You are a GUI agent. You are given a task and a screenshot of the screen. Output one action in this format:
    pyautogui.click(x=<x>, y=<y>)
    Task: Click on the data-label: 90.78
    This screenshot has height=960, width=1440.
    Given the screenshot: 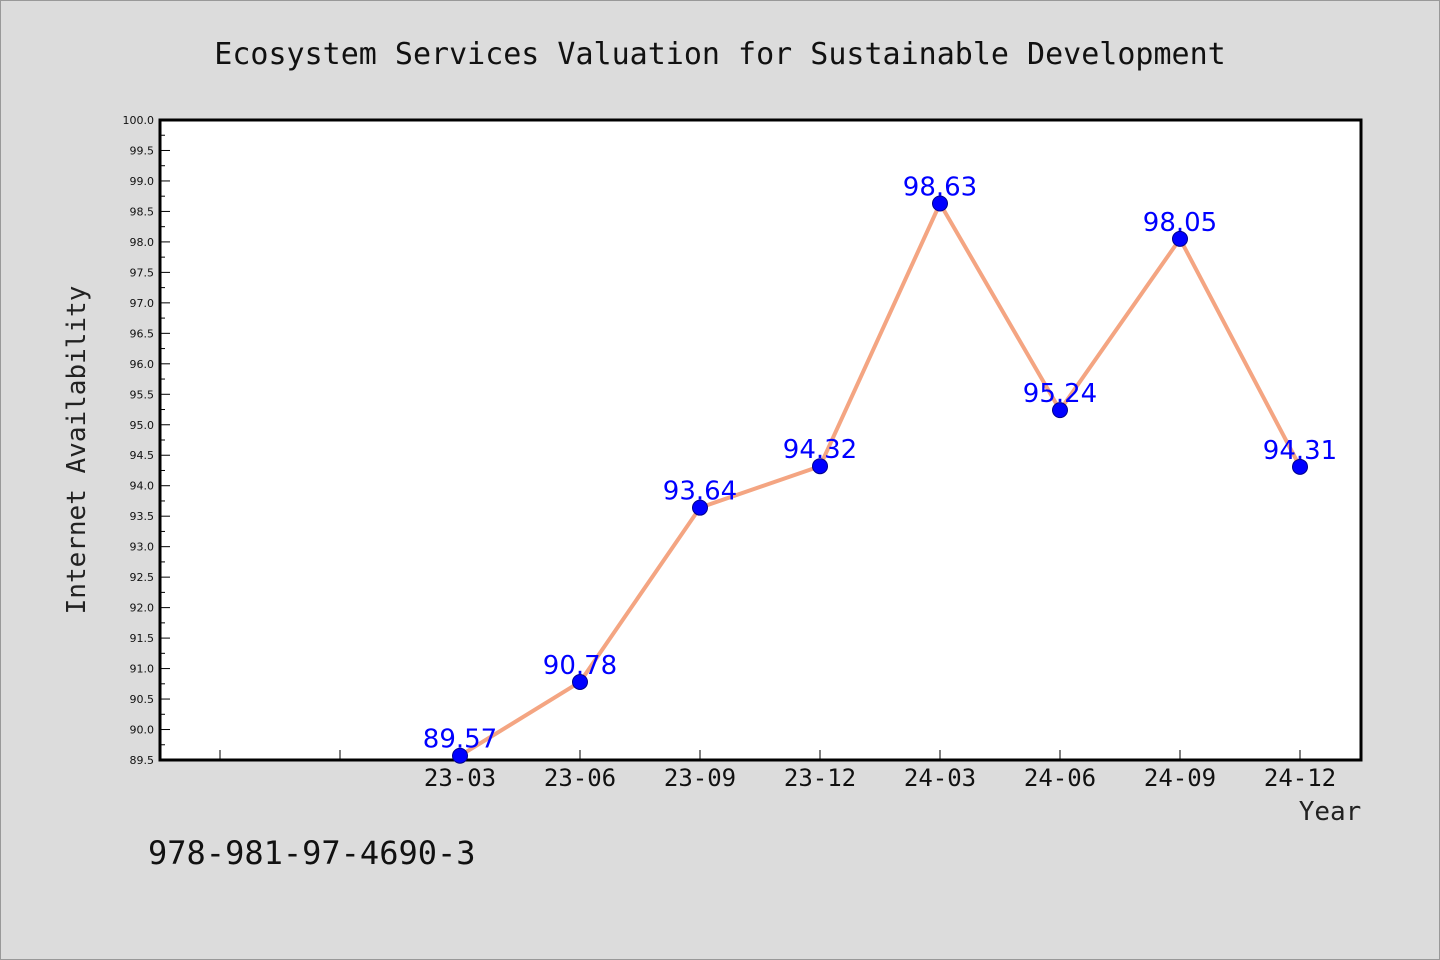 What is the action you would take?
    pyautogui.click(x=580, y=666)
    